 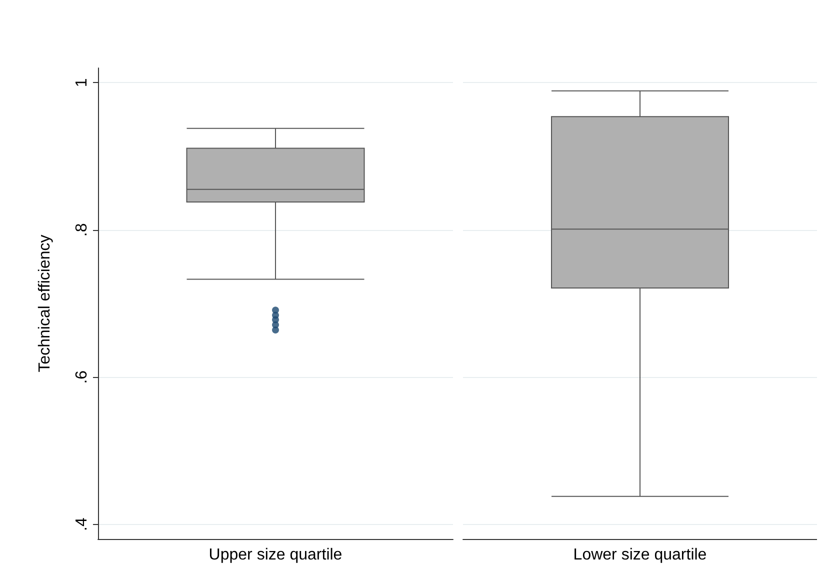 What do you see at coordinates (640, 555) in the screenshot?
I see `x-tick-label: Lower size quartile` at bounding box center [640, 555].